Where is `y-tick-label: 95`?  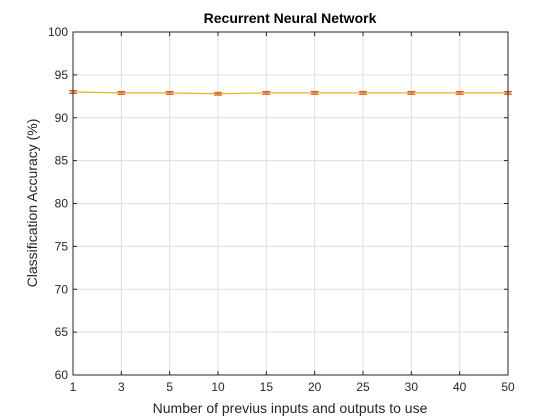
y-tick-label: 95 is located at coordinates (62, 75).